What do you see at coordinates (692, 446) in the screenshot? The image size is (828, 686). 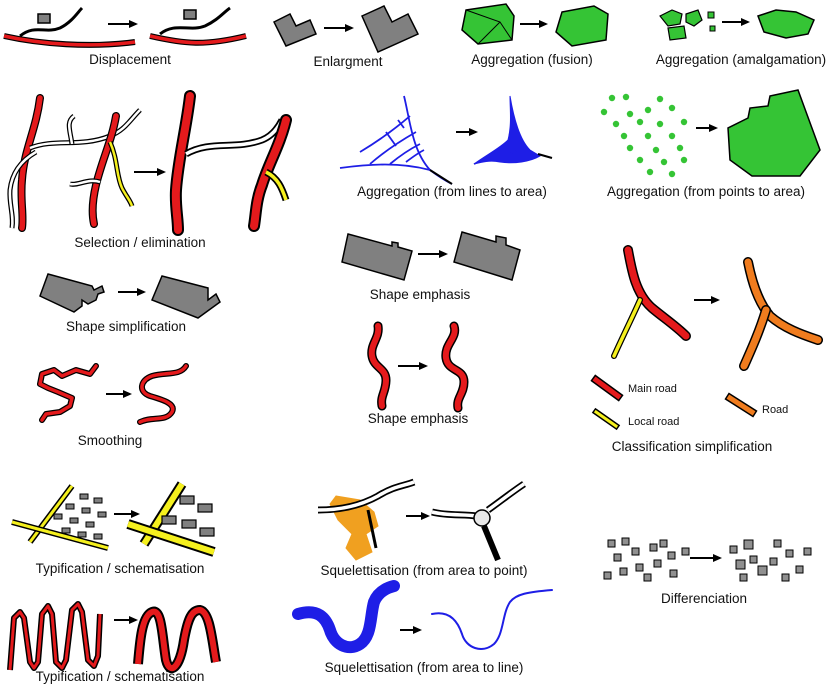 I see `caption-classification: Classification simplification` at bounding box center [692, 446].